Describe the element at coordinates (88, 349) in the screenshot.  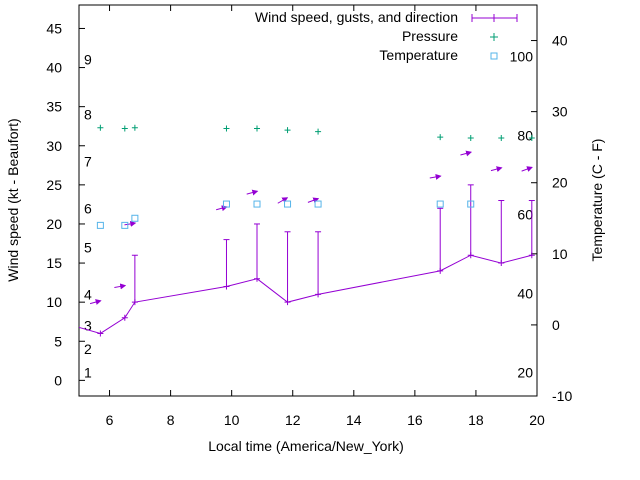
I see `beaufort-label: 2` at that location.